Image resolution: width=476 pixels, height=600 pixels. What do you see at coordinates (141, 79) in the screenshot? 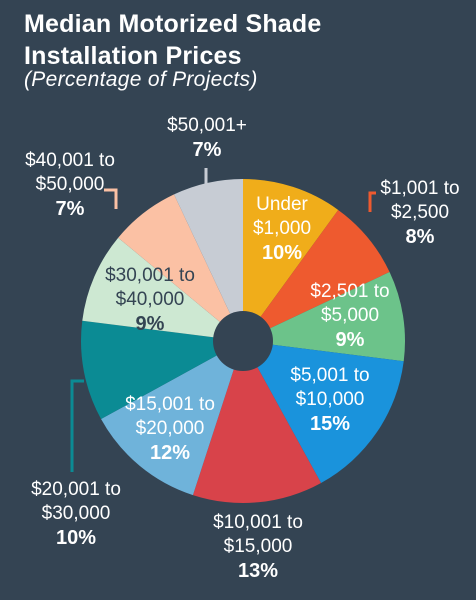
I see `chart-subtitle: (Percentage of Projects)` at bounding box center [141, 79].